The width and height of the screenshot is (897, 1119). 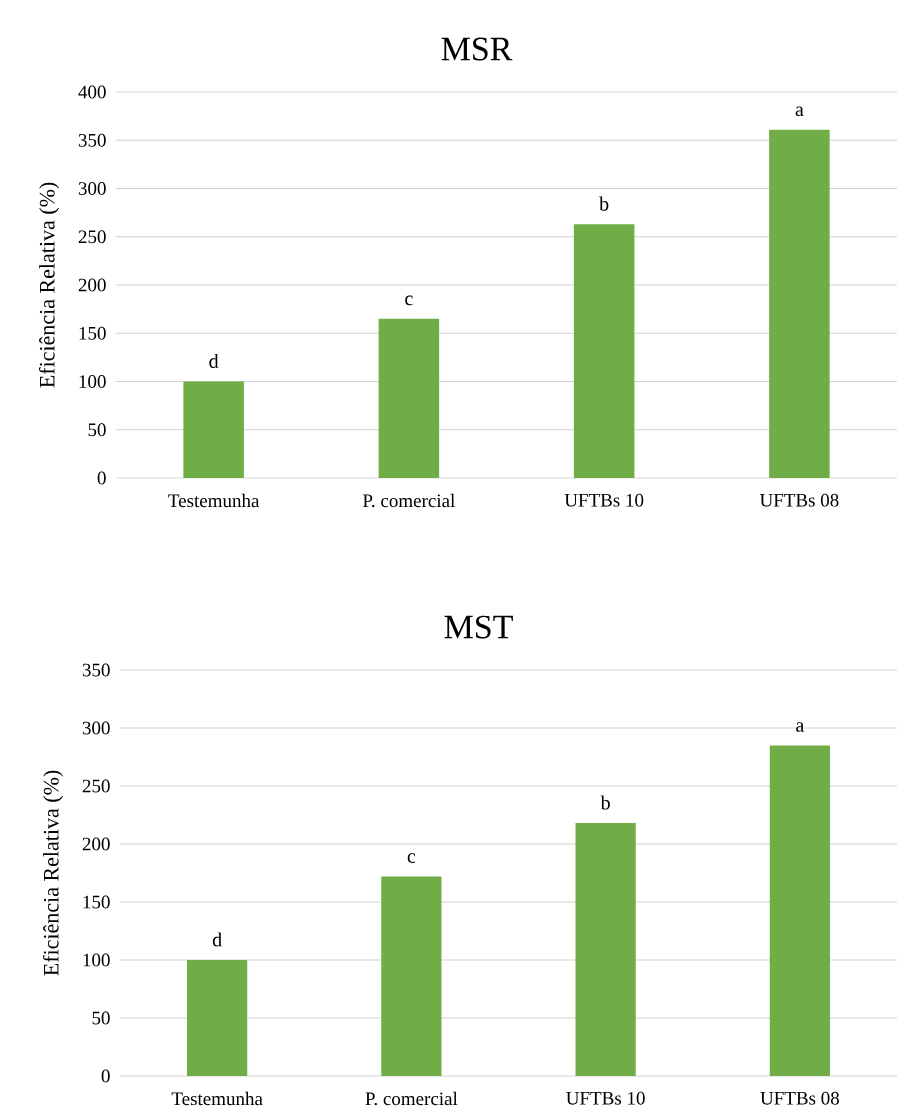 I want to click on chart-title: MST, so click(x=478, y=627).